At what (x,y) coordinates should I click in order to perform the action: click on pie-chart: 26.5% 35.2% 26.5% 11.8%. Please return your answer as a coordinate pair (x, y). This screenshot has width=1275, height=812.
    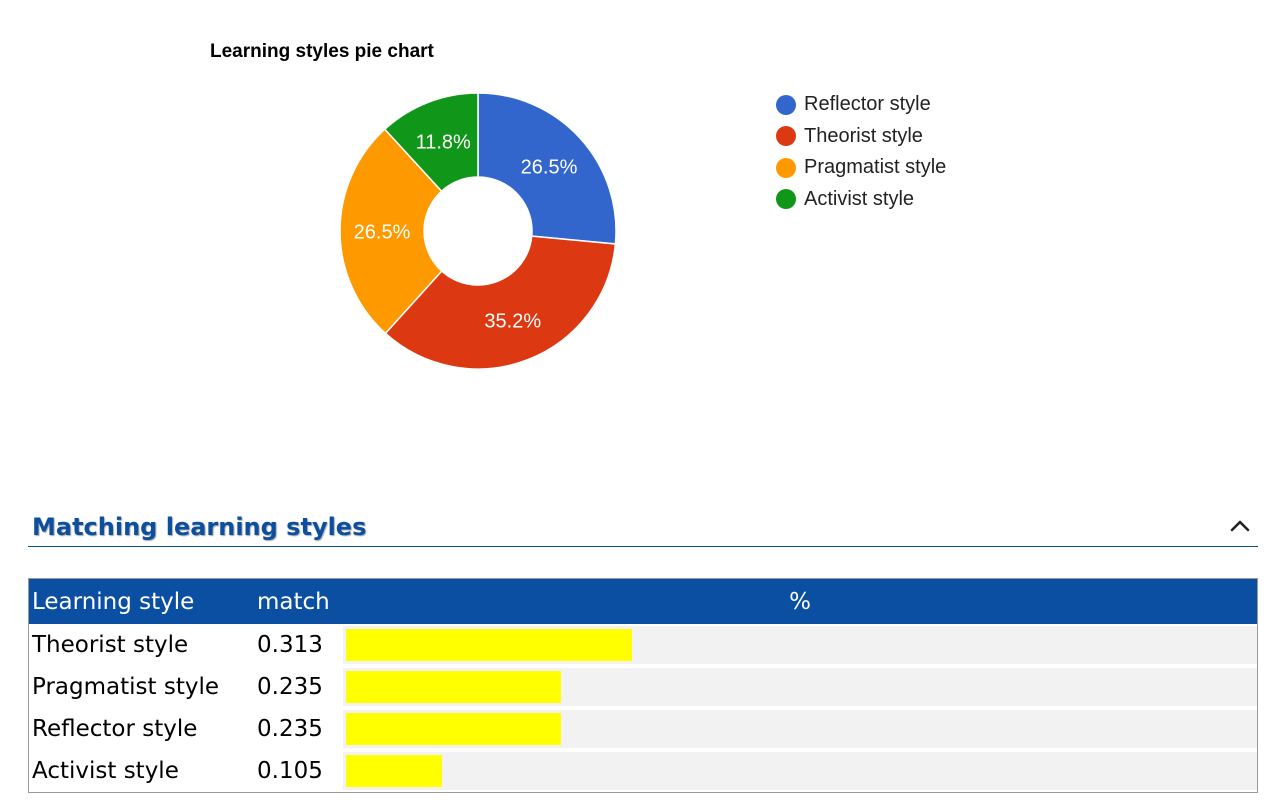
    Looking at the image, I should click on (478, 231).